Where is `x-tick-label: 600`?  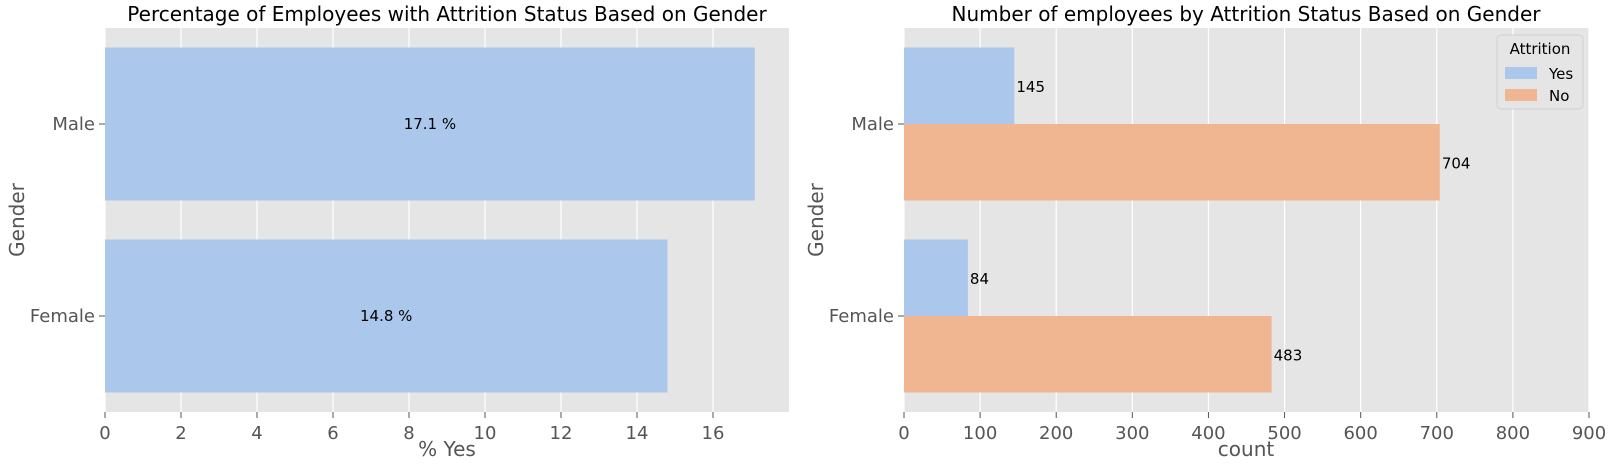 x-tick-label: 600 is located at coordinates (1360, 433).